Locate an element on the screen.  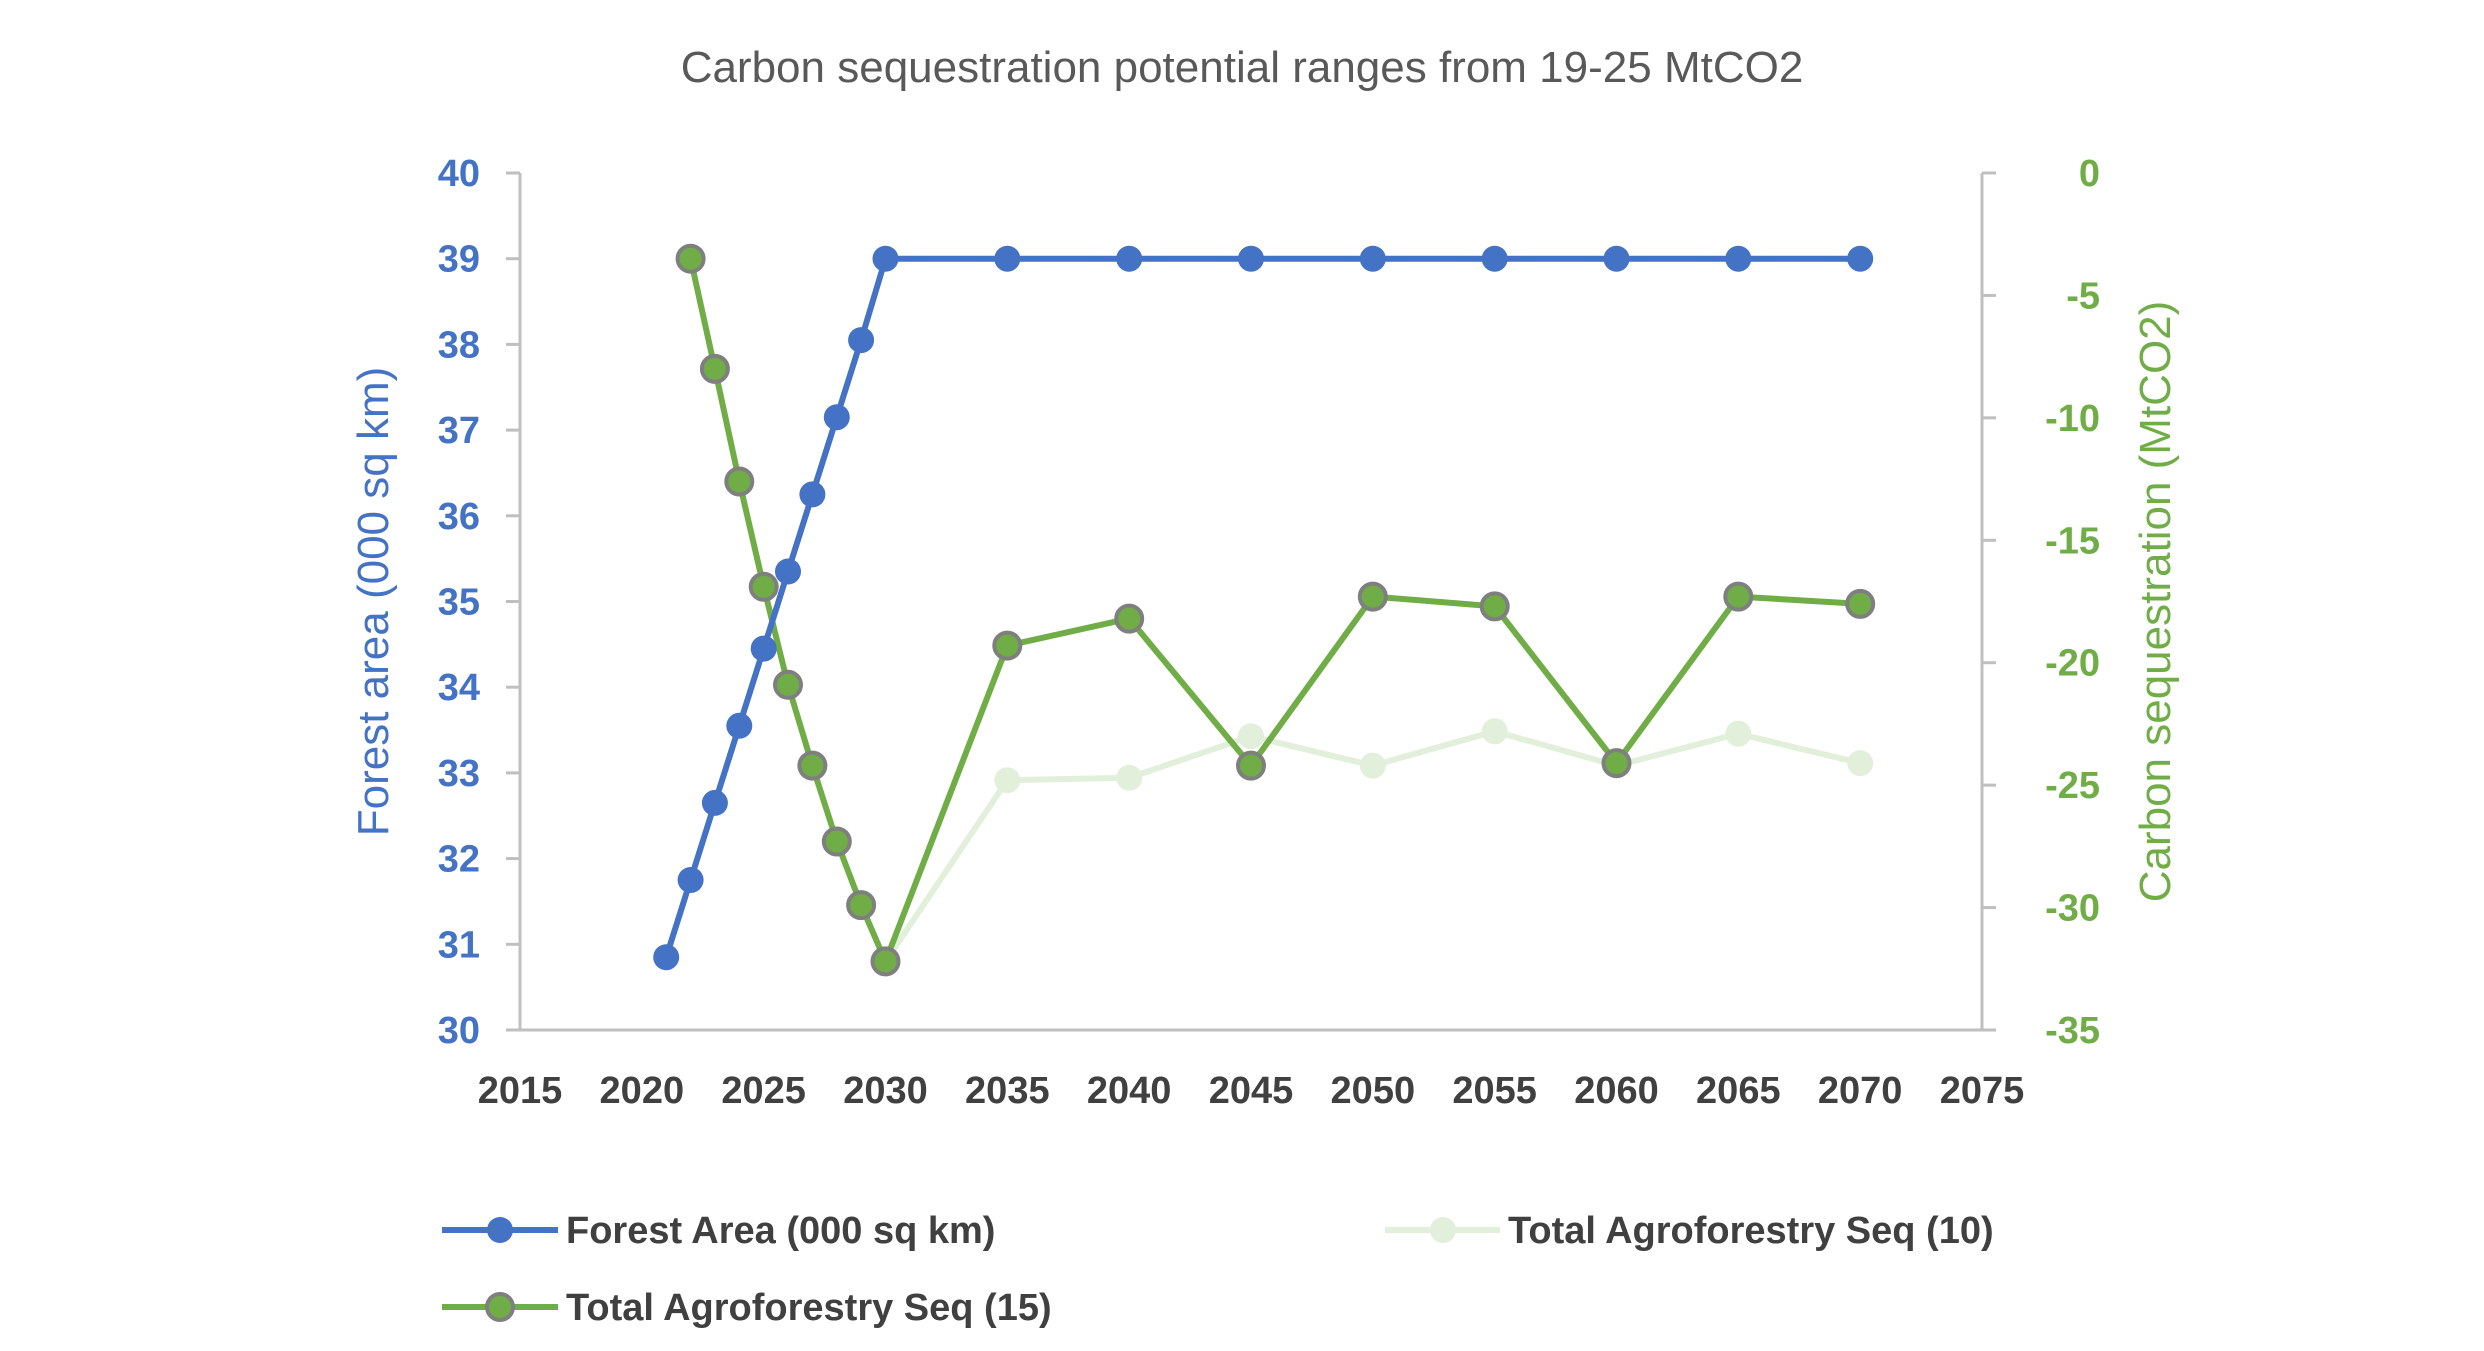
legend-label-agroforestry-10: Total Agroforestry Seq (10) is located at coordinates (1751, 1231).